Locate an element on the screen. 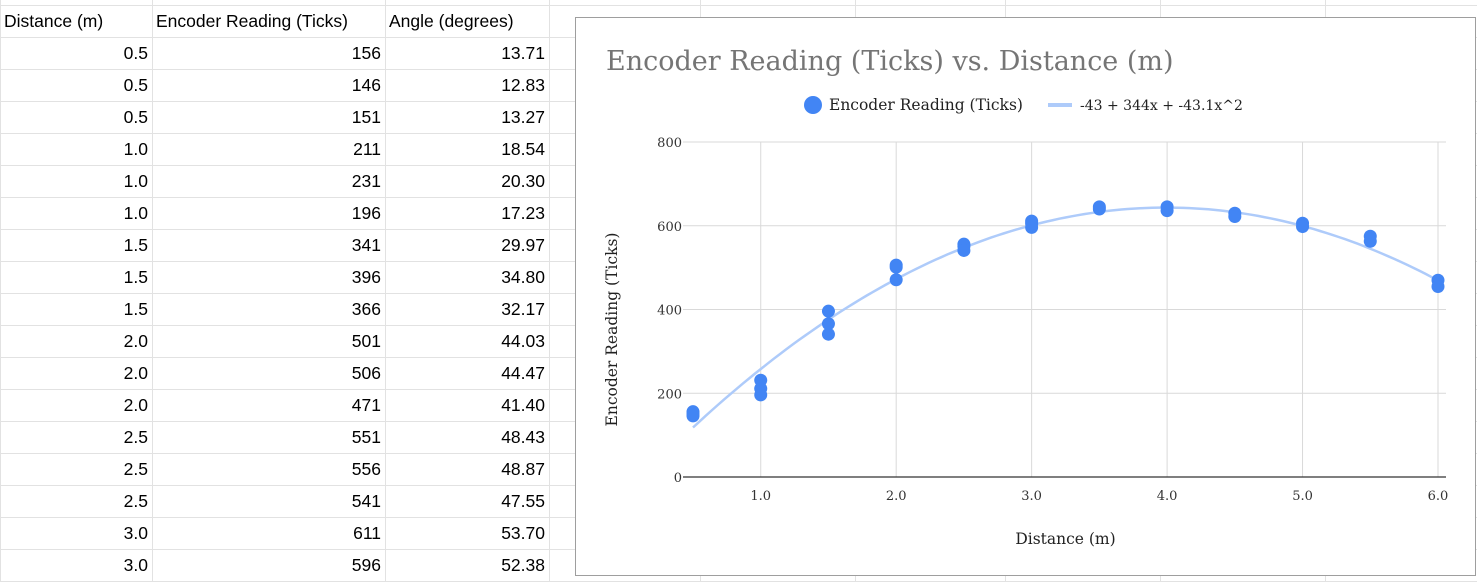 The image size is (1477, 582). legend-marker-trendline is located at coordinates (1060, 105).